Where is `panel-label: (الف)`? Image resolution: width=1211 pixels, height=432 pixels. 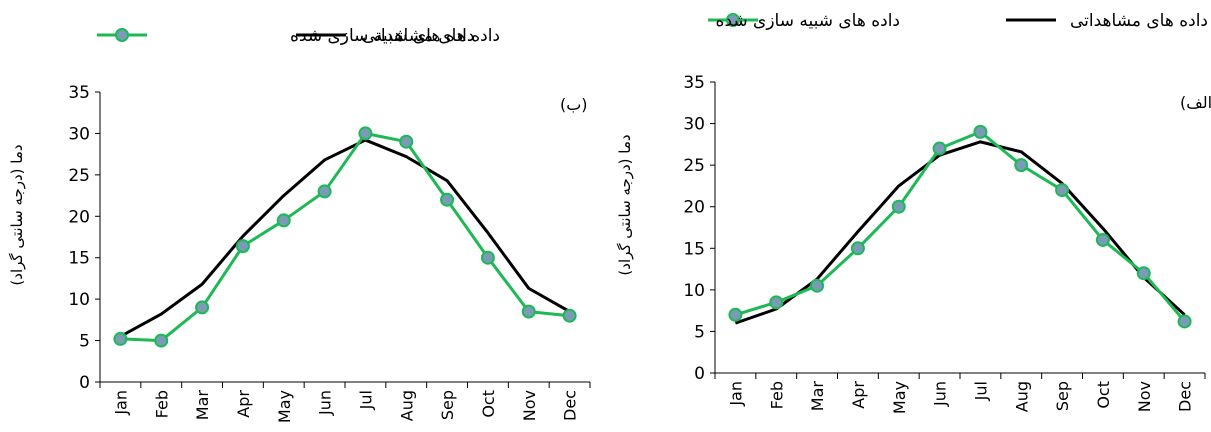 panel-label: (الف) is located at coordinates (1195, 102).